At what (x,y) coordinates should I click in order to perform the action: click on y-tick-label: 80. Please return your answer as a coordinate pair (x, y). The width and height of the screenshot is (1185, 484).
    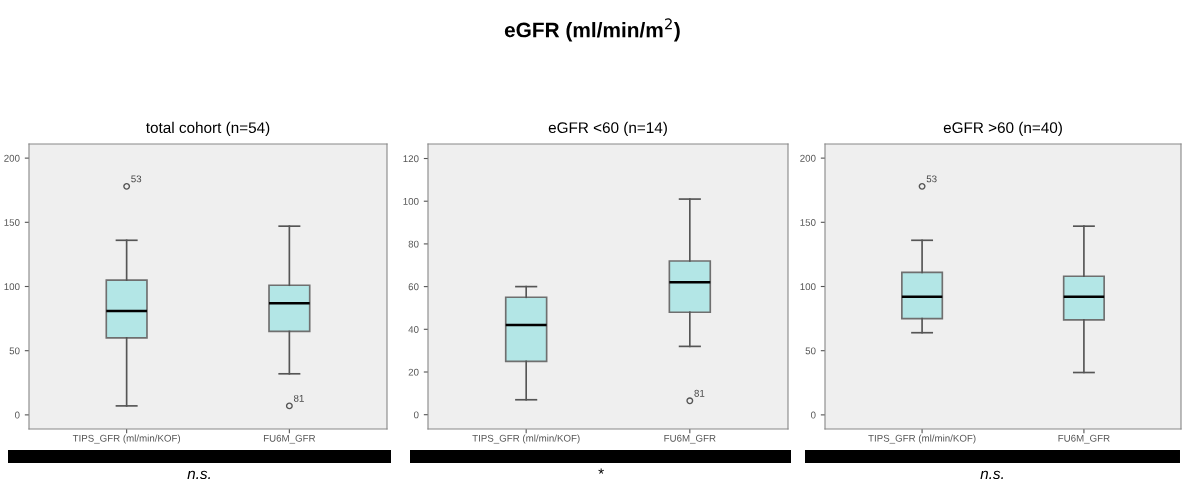
    Looking at the image, I should click on (413, 244).